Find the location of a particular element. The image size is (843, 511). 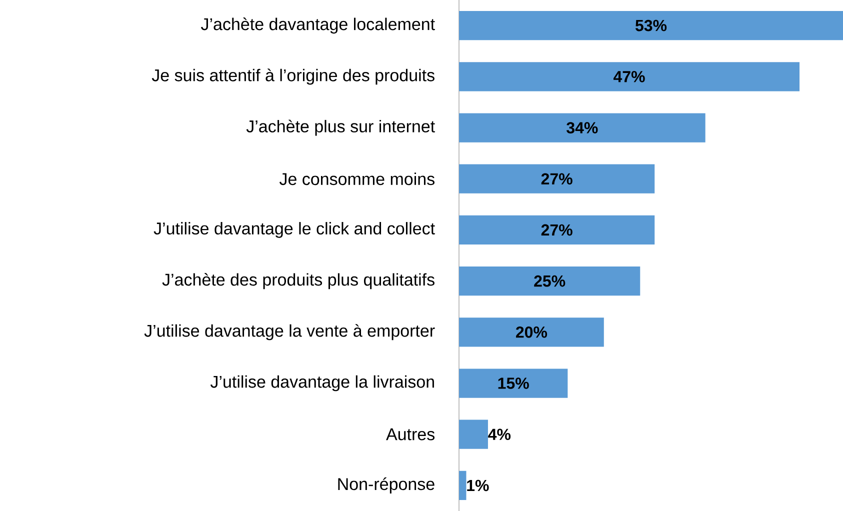

data-label: 47% is located at coordinates (629, 76).